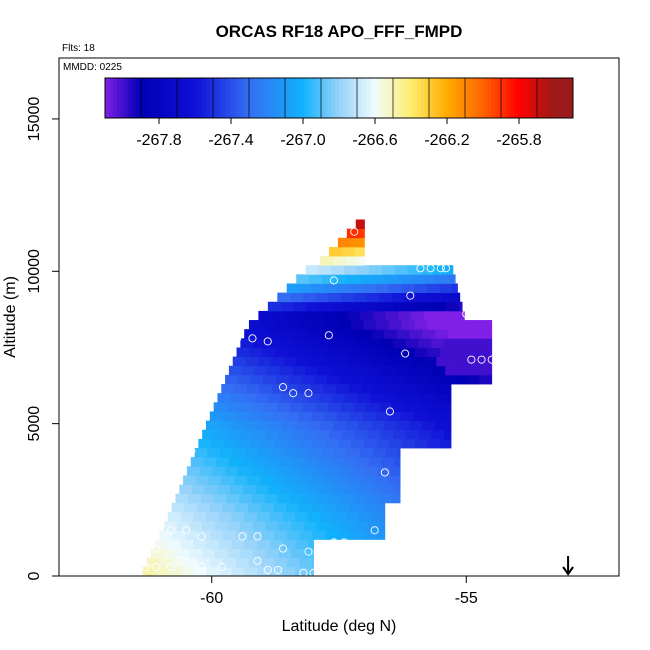 This screenshot has width=650, height=650. Describe the element at coordinates (158, 140) in the screenshot. I see `colorbar-tick-label: -267.8` at that location.